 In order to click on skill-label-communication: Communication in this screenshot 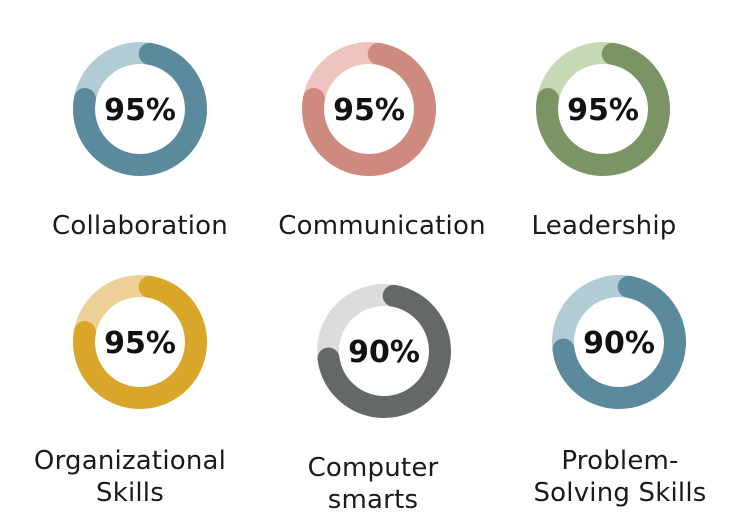, I will do `click(382, 226)`.